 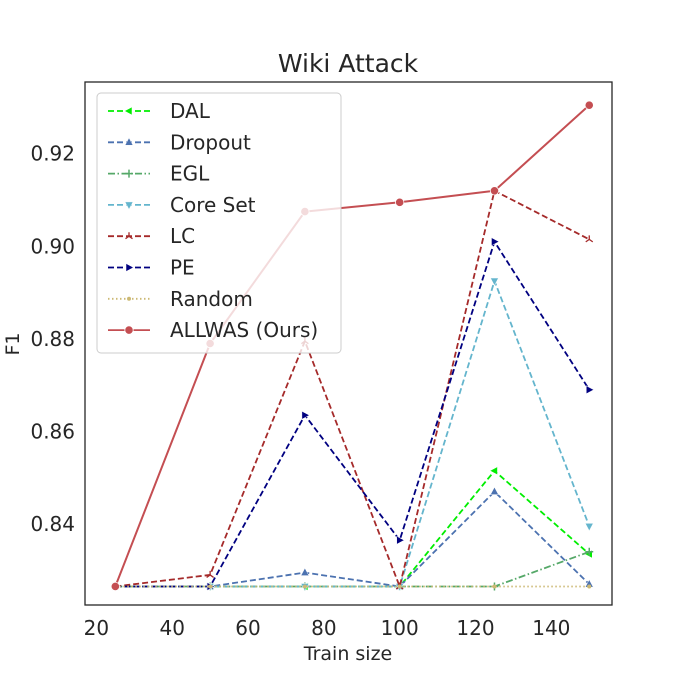 What do you see at coordinates (182, 268) in the screenshot?
I see `legend-label: PE` at bounding box center [182, 268].